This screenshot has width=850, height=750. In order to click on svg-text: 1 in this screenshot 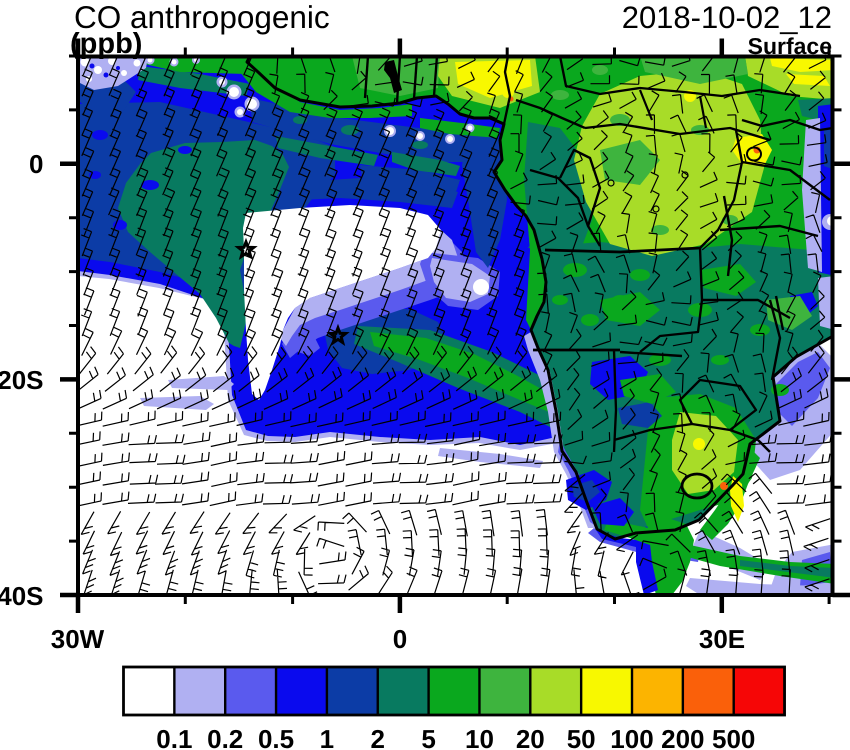, I will do `click(327, 737)`.